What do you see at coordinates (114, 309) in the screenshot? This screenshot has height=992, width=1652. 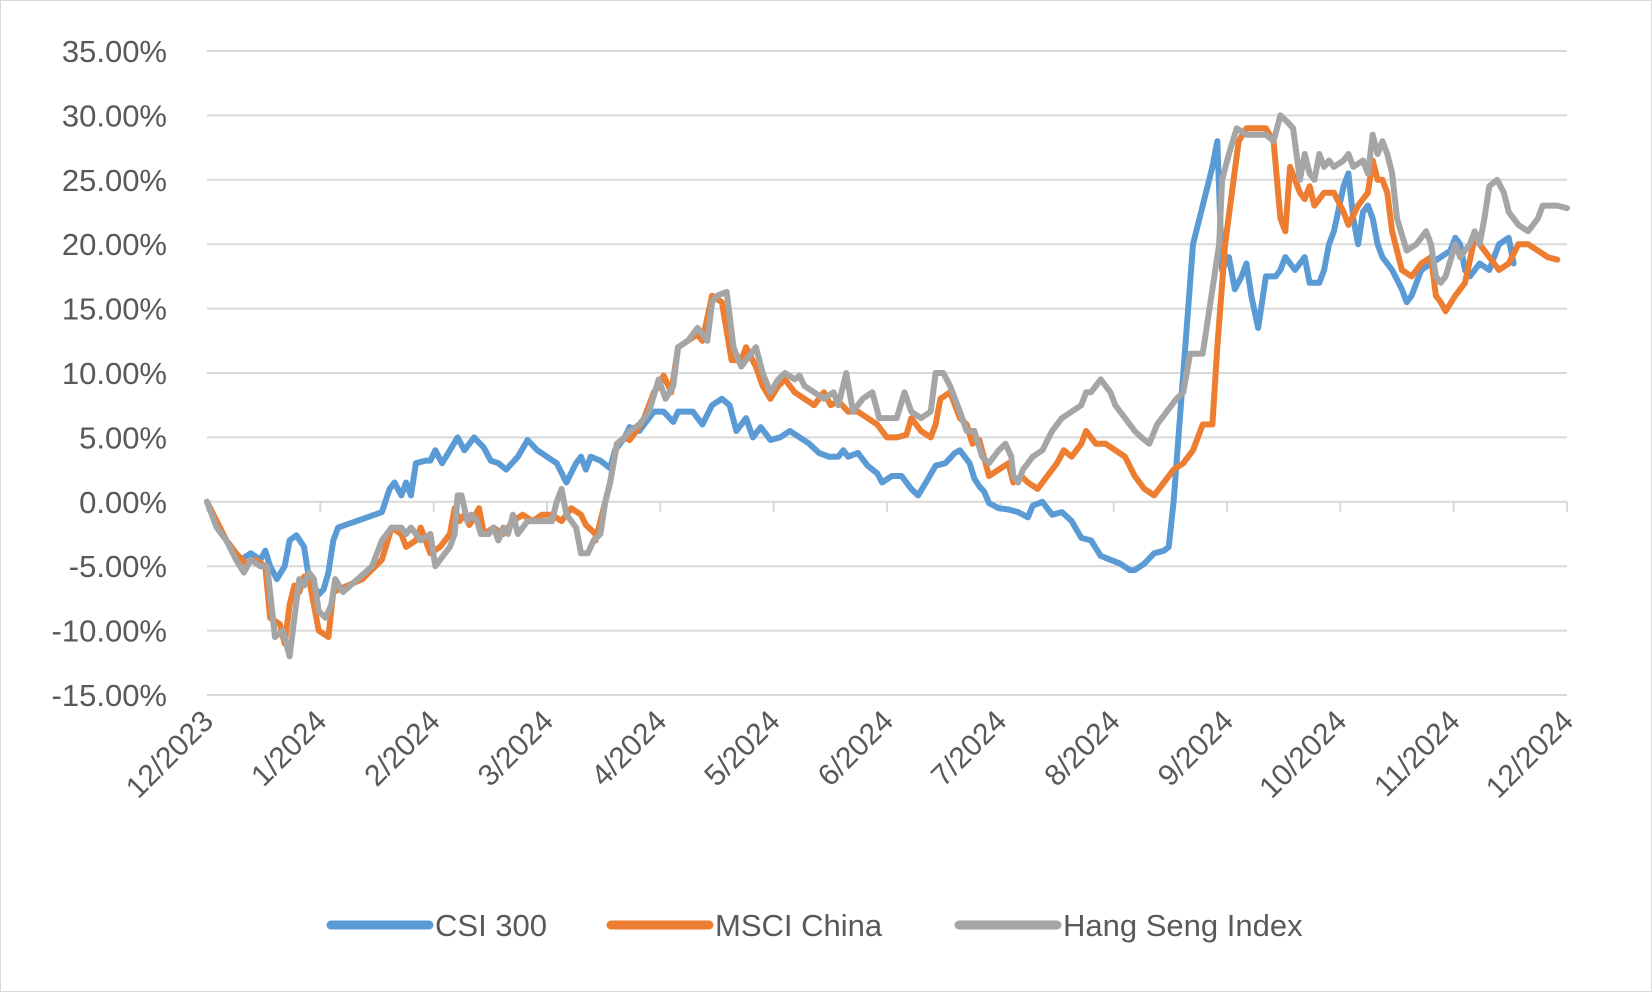 I see `y-tick-label: 15.00%` at bounding box center [114, 309].